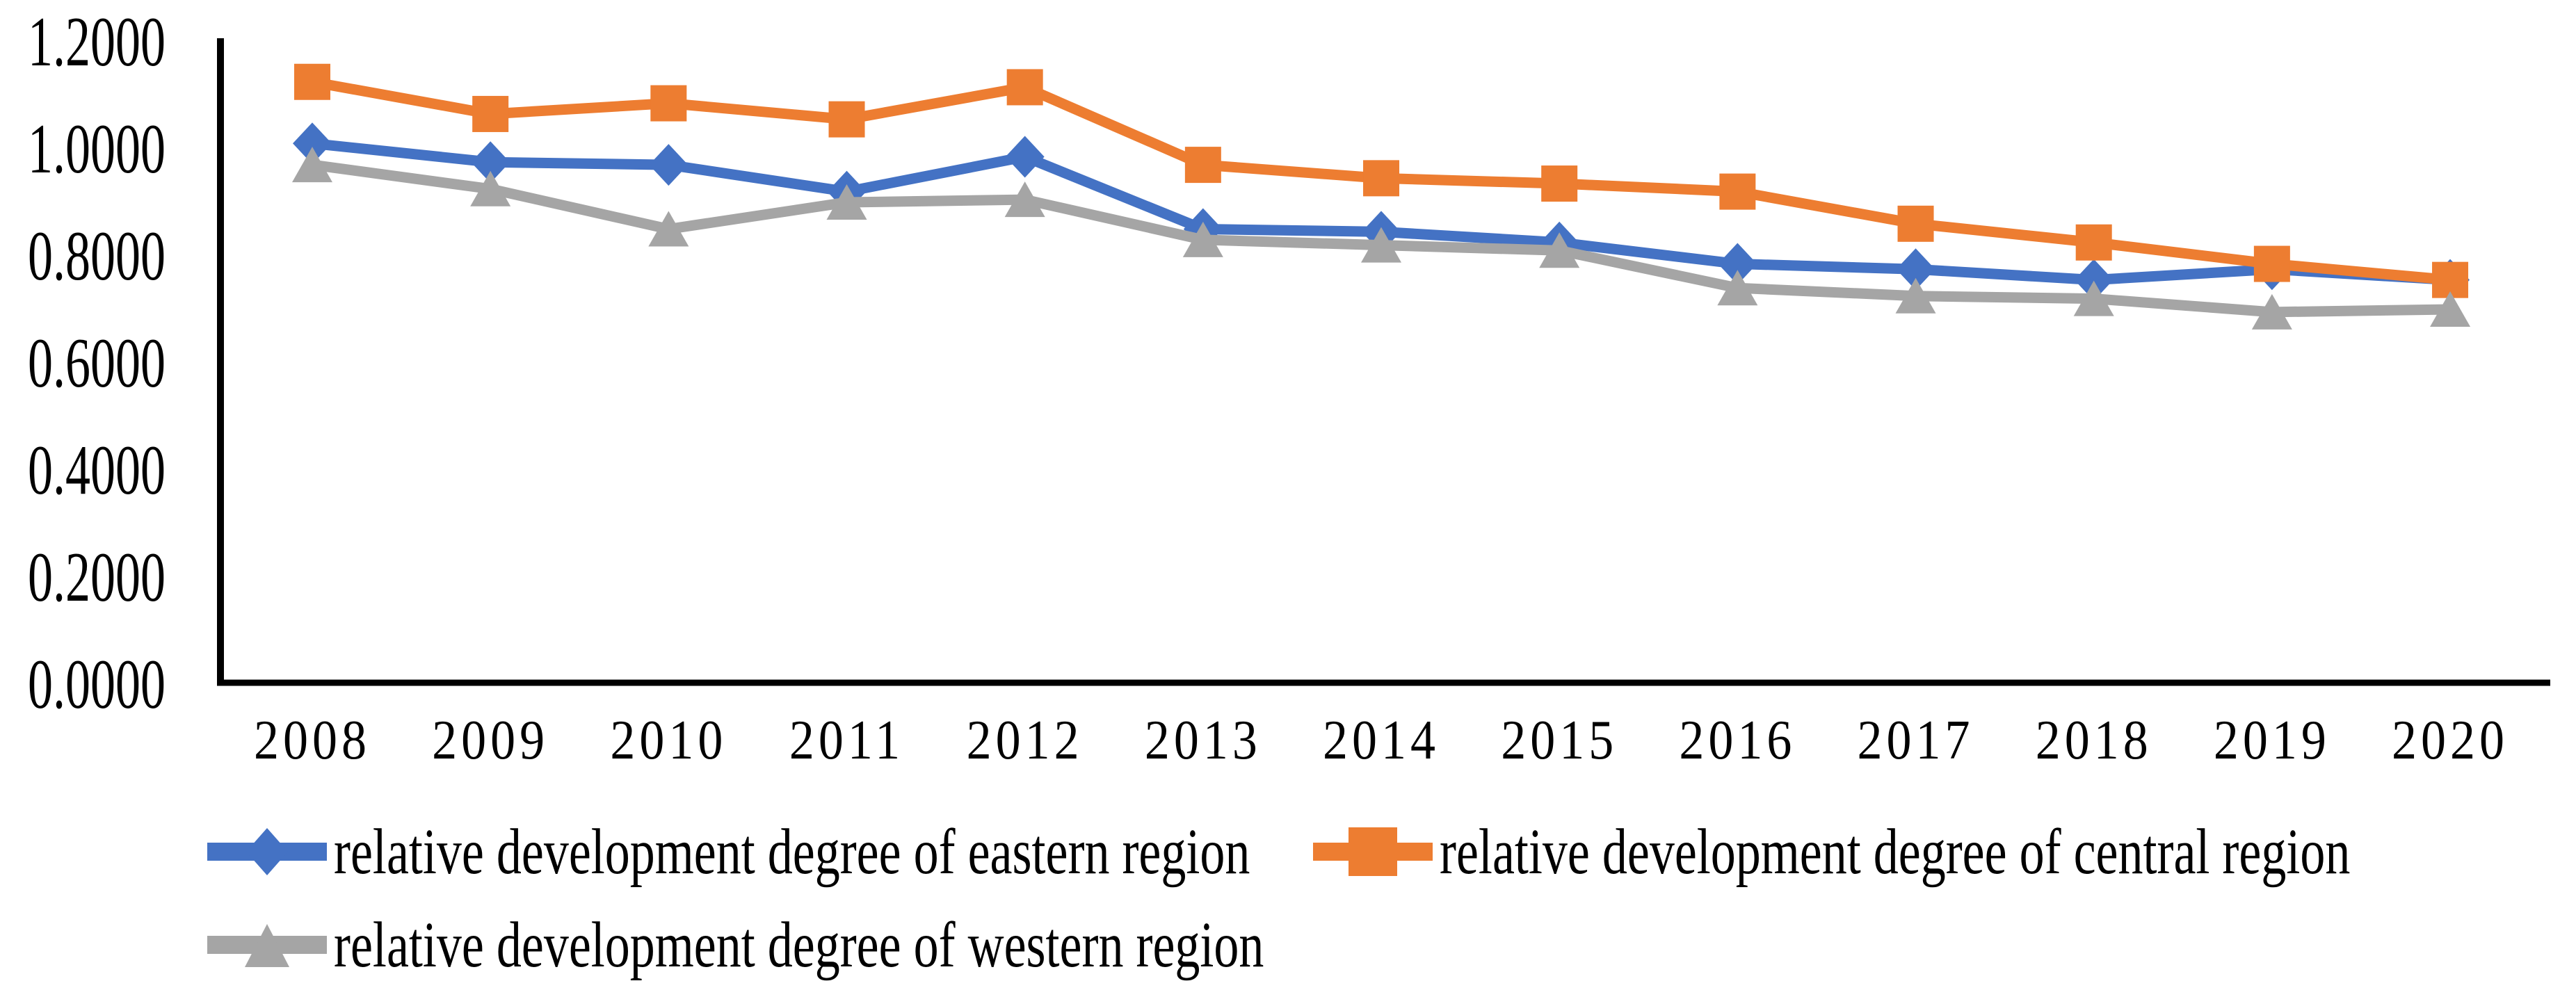  Describe the element at coordinates (97, 41) in the screenshot. I see `y-tick-label: 1.2000` at that location.